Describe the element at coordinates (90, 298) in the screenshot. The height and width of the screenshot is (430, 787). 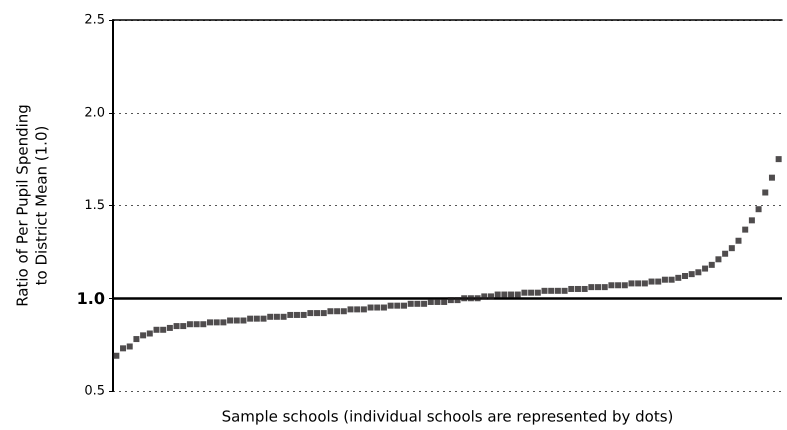
I see `y-tick-label: 1.0` at that location.